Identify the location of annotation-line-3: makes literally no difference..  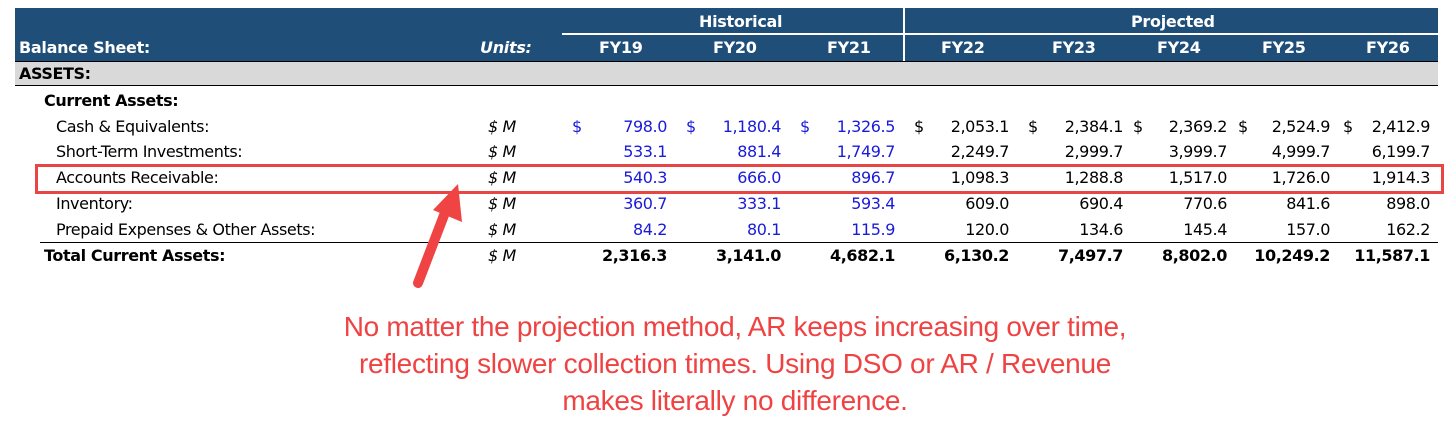
(735, 400).